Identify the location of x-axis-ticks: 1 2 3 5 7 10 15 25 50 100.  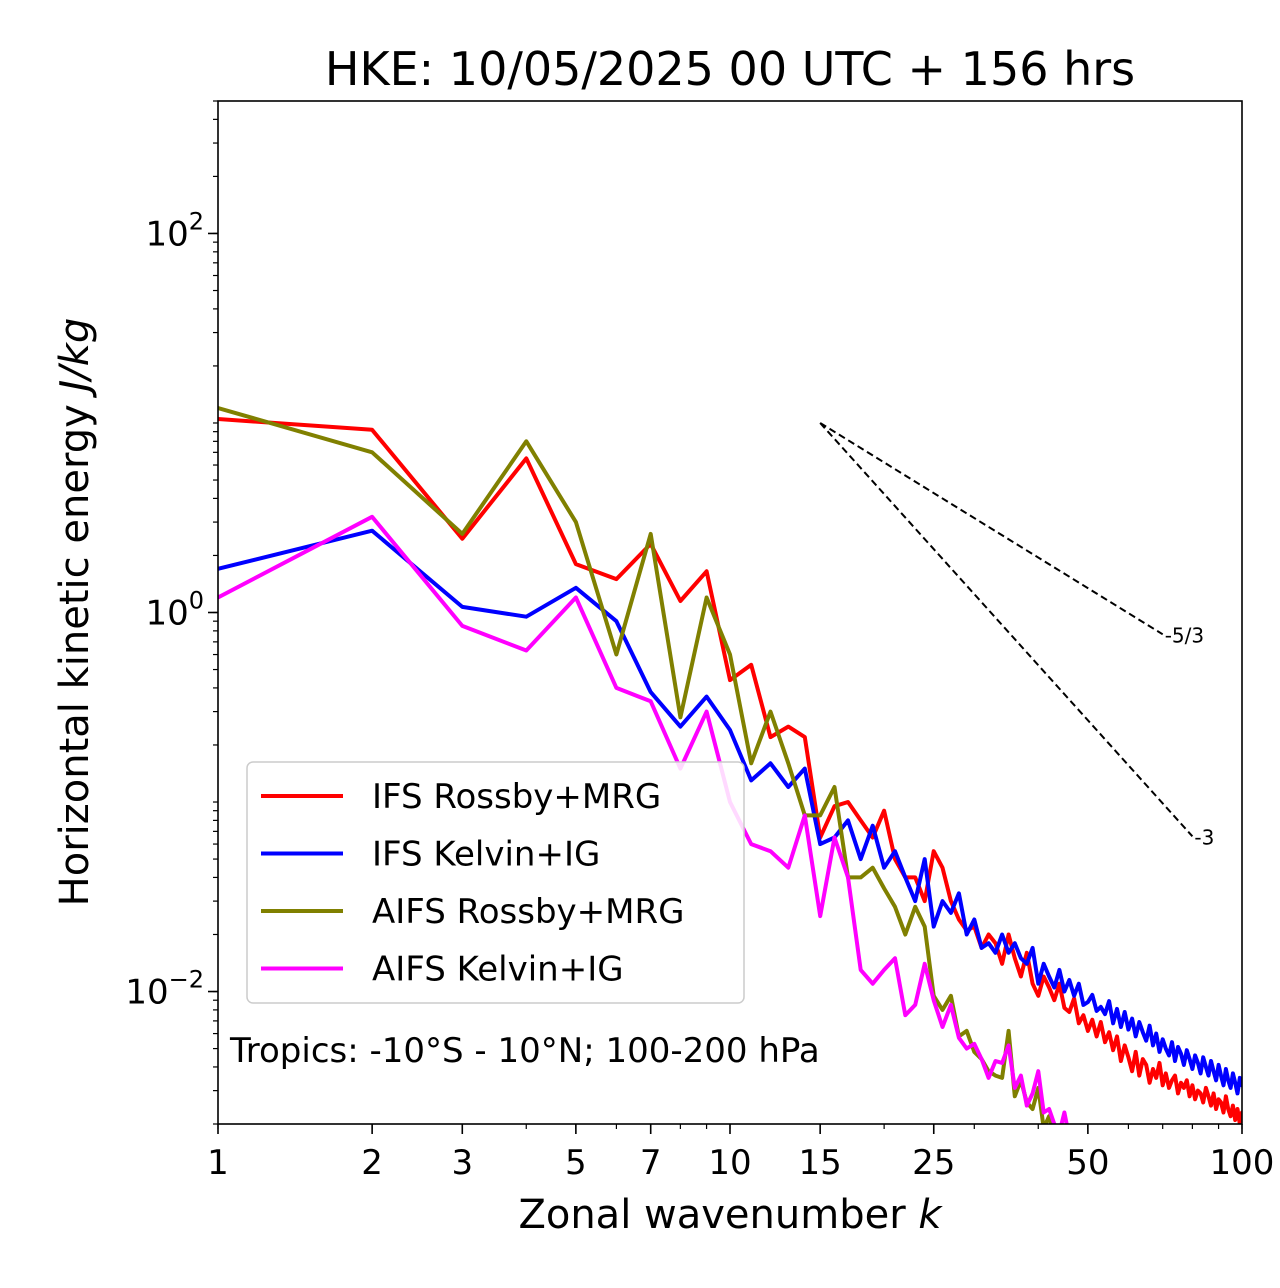
(740, 1153).